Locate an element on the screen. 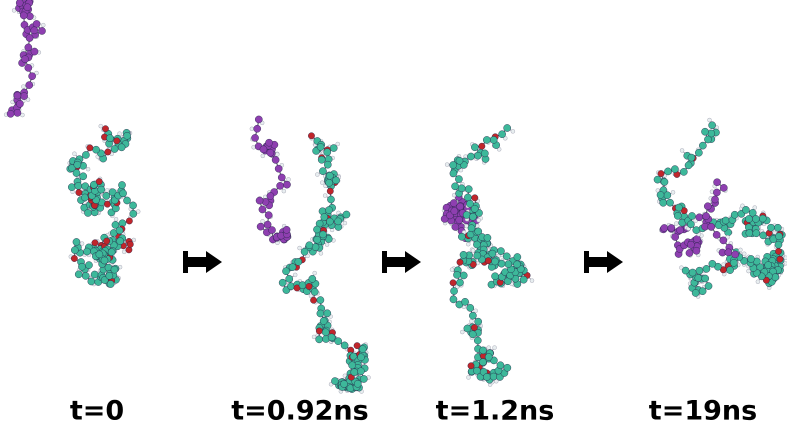 Image resolution: width=787 pixels, height=427 pixels. arrow-head is located at coordinates (404, 262).